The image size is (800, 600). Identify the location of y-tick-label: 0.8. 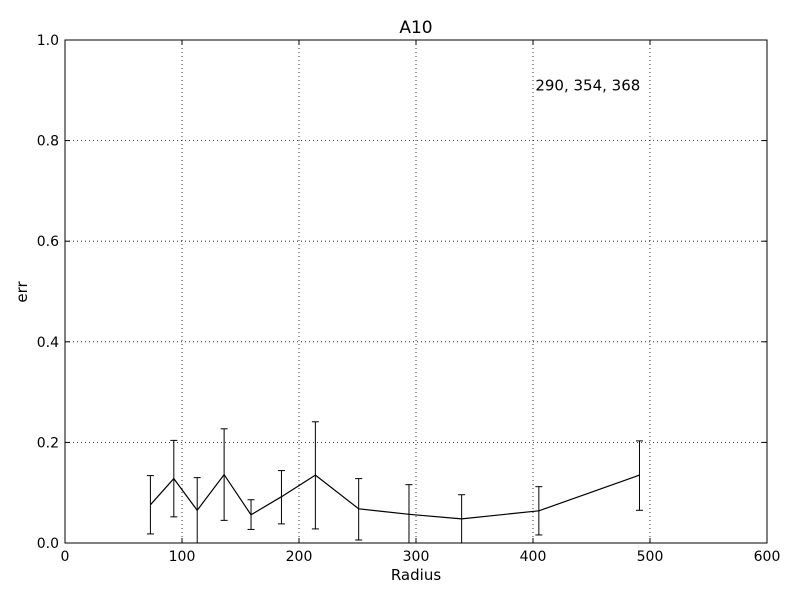
(48, 142).